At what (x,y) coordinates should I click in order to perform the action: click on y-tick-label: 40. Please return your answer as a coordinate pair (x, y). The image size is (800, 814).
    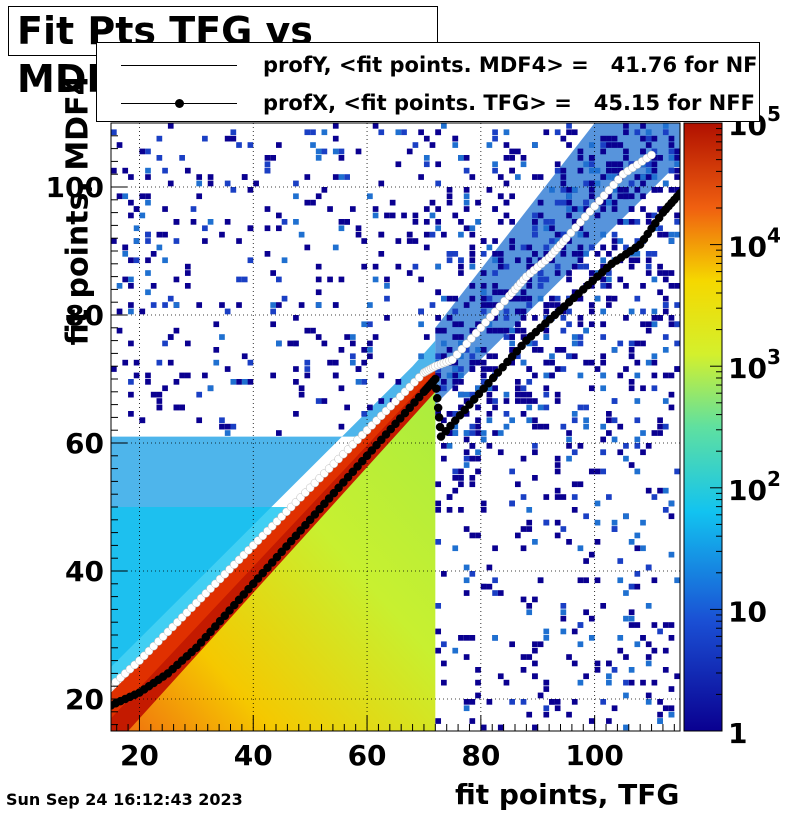
    Looking at the image, I should click on (84, 571).